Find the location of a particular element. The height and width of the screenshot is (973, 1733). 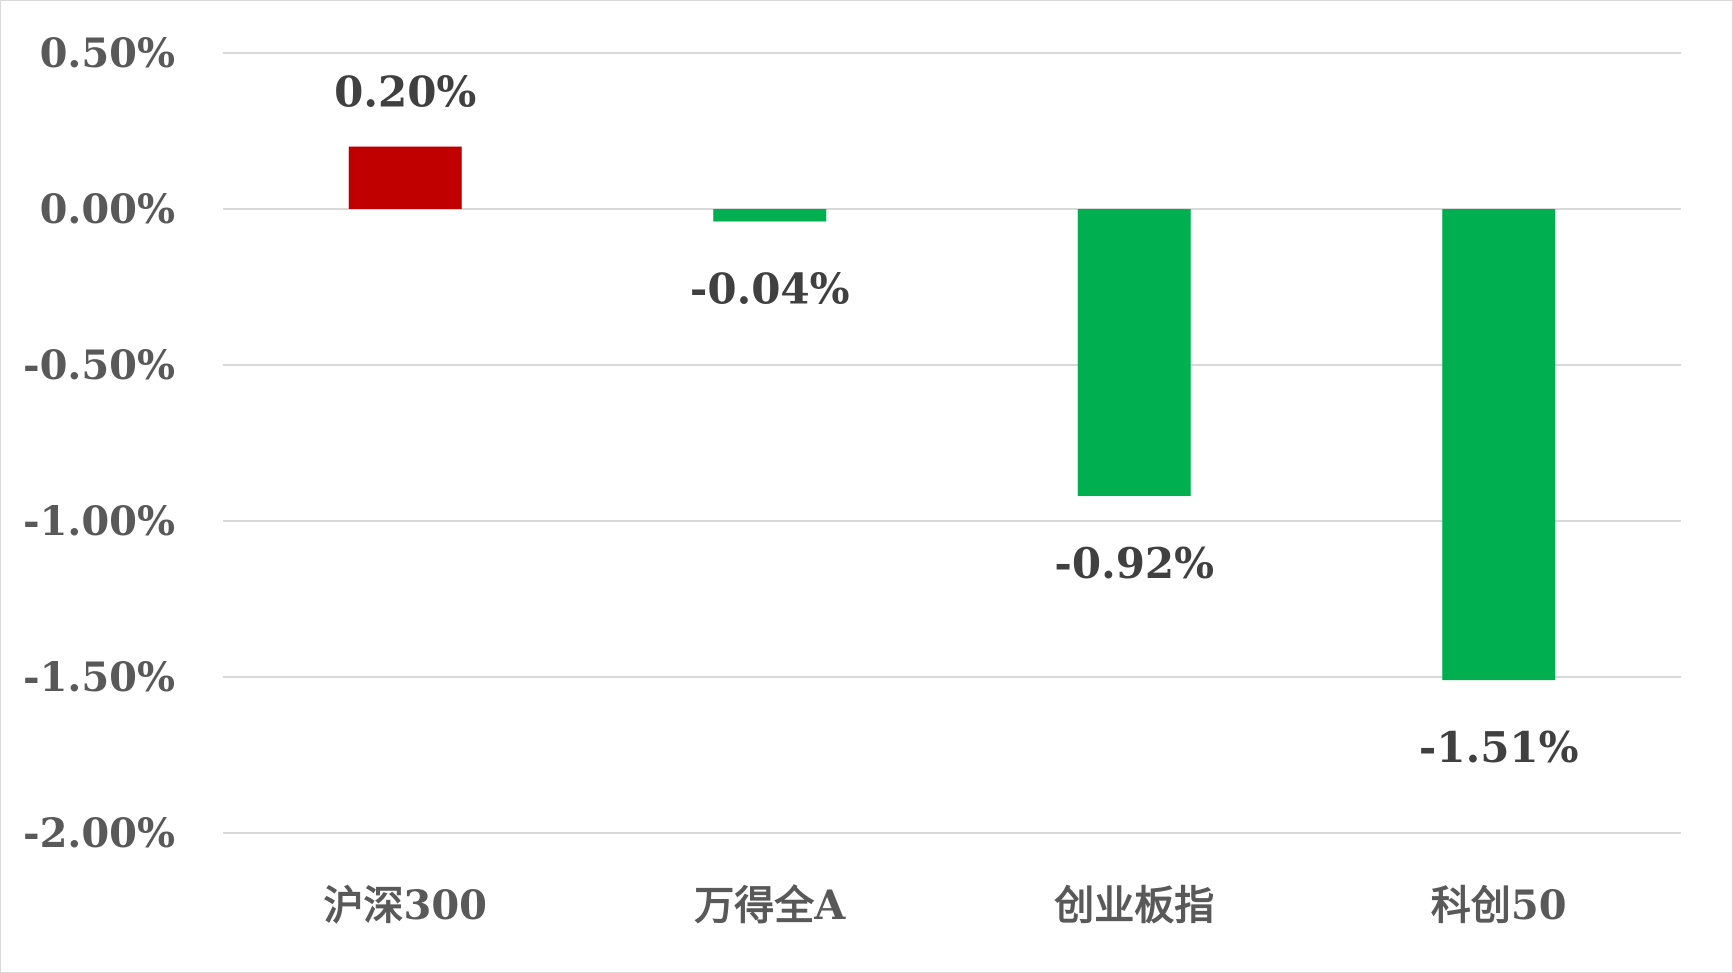

y-tick-label: -0.50% is located at coordinates (99, 365).